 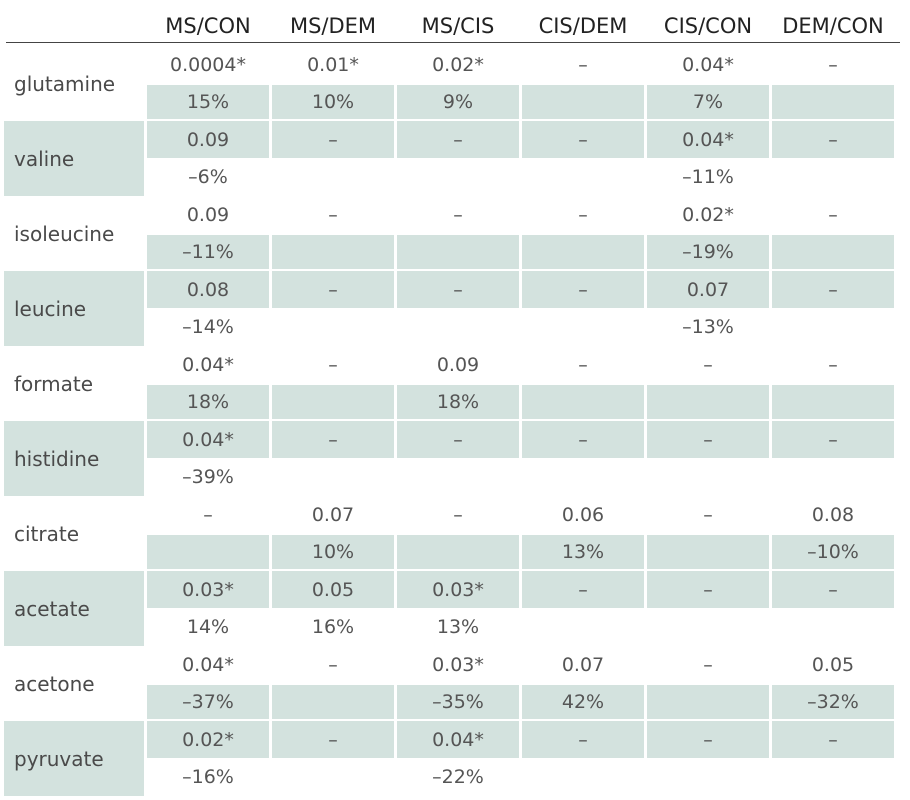 What do you see at coordinates (208, 477) in the screenshot?
I see `percent-change-cell: –39%` at bounding box center [208, 477].